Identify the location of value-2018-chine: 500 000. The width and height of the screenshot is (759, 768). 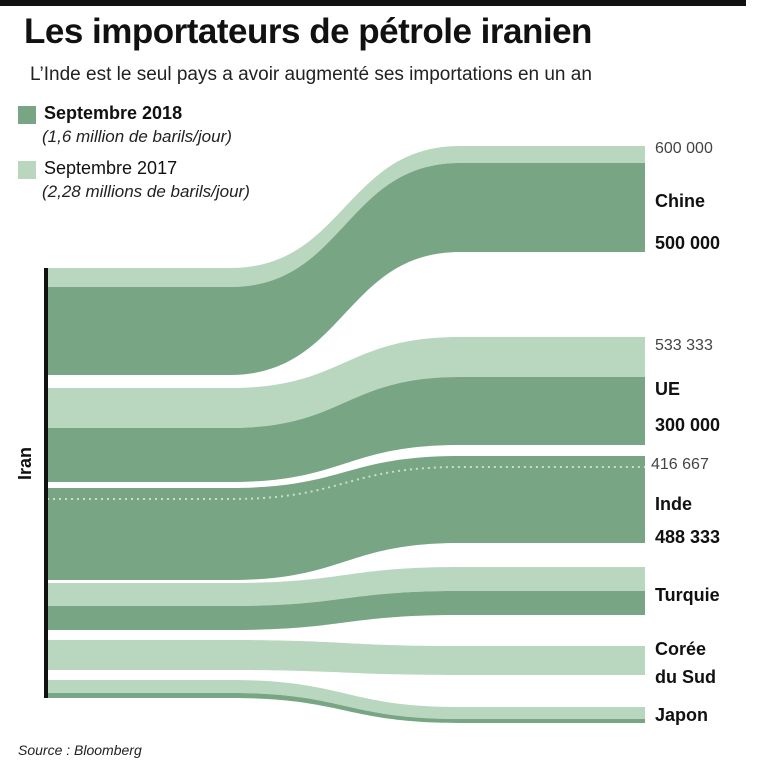
(688, 243).